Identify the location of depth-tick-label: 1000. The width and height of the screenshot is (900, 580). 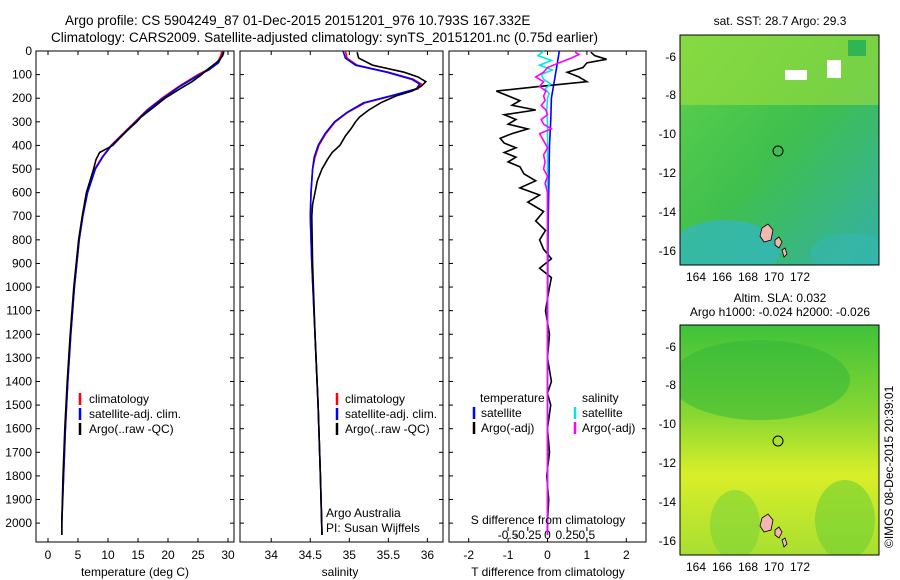
(18, 287).